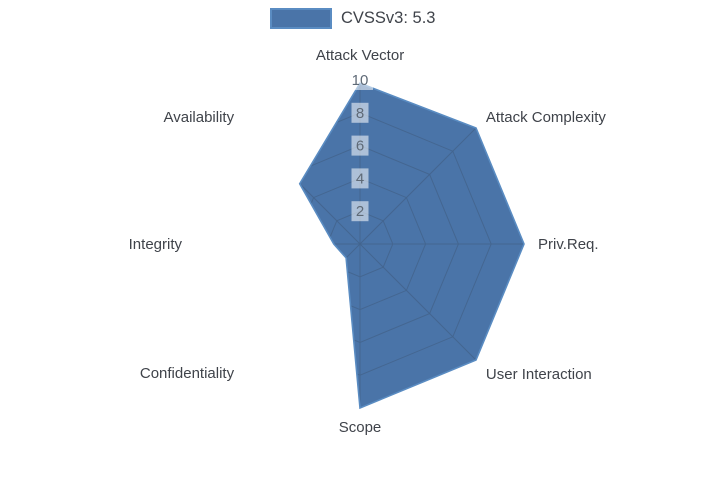 The width and height of the screenshot is (720, 504). I want to click on axis-label-confidentiality: Confidentiality, so click(187, 373).